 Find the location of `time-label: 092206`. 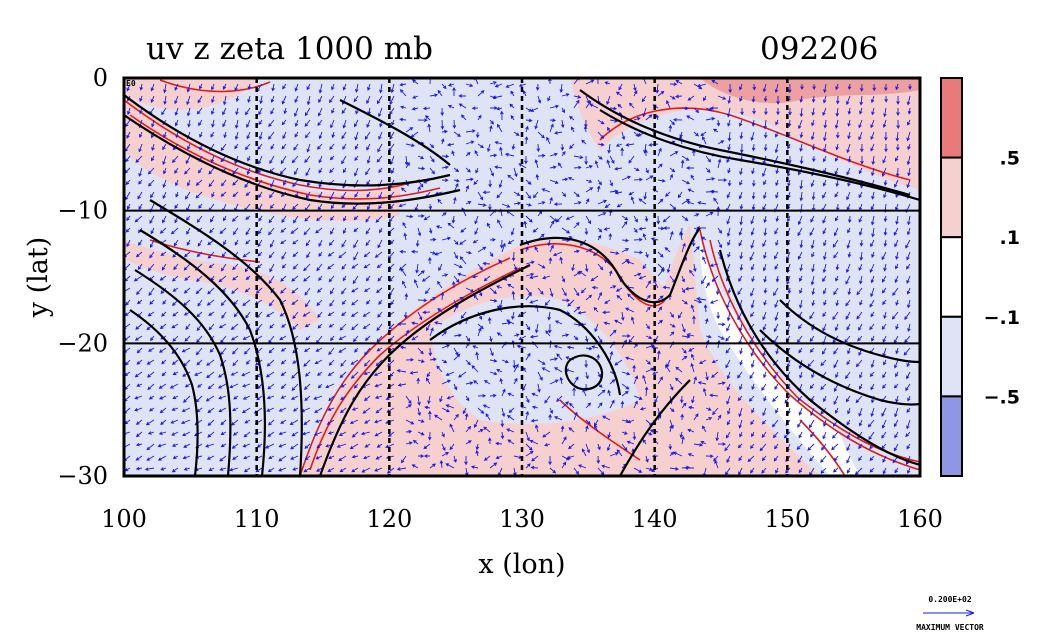

time-label: 092206 is located at coordinates (819, 49).